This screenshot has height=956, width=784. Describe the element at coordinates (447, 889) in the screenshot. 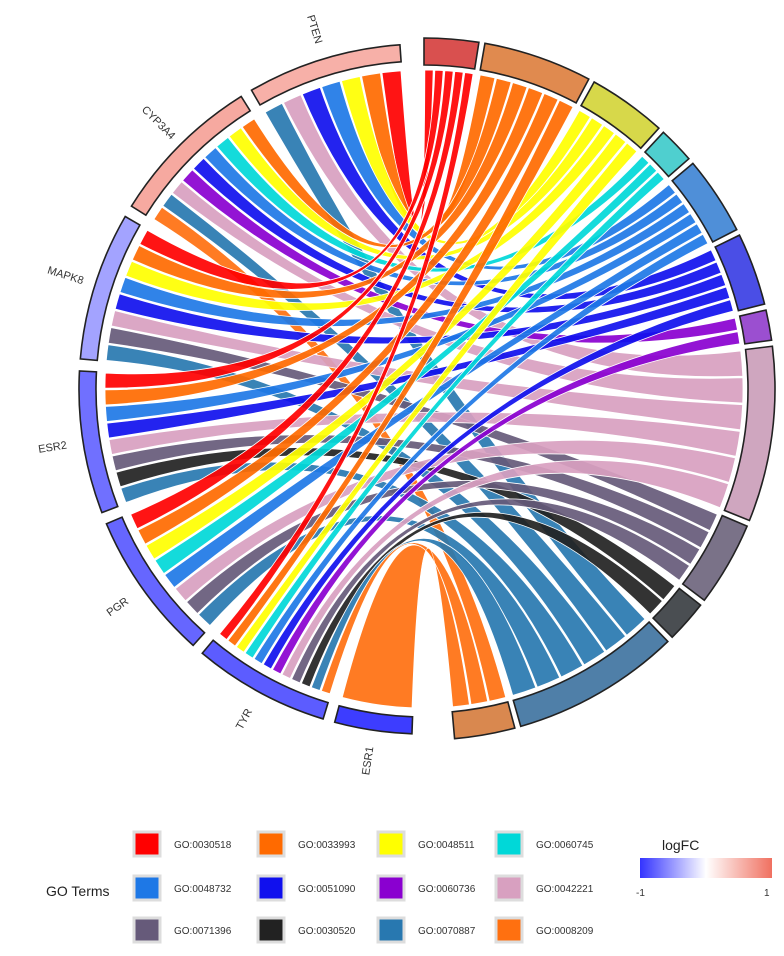

I see `legend-label: GO:0060736` at that location.